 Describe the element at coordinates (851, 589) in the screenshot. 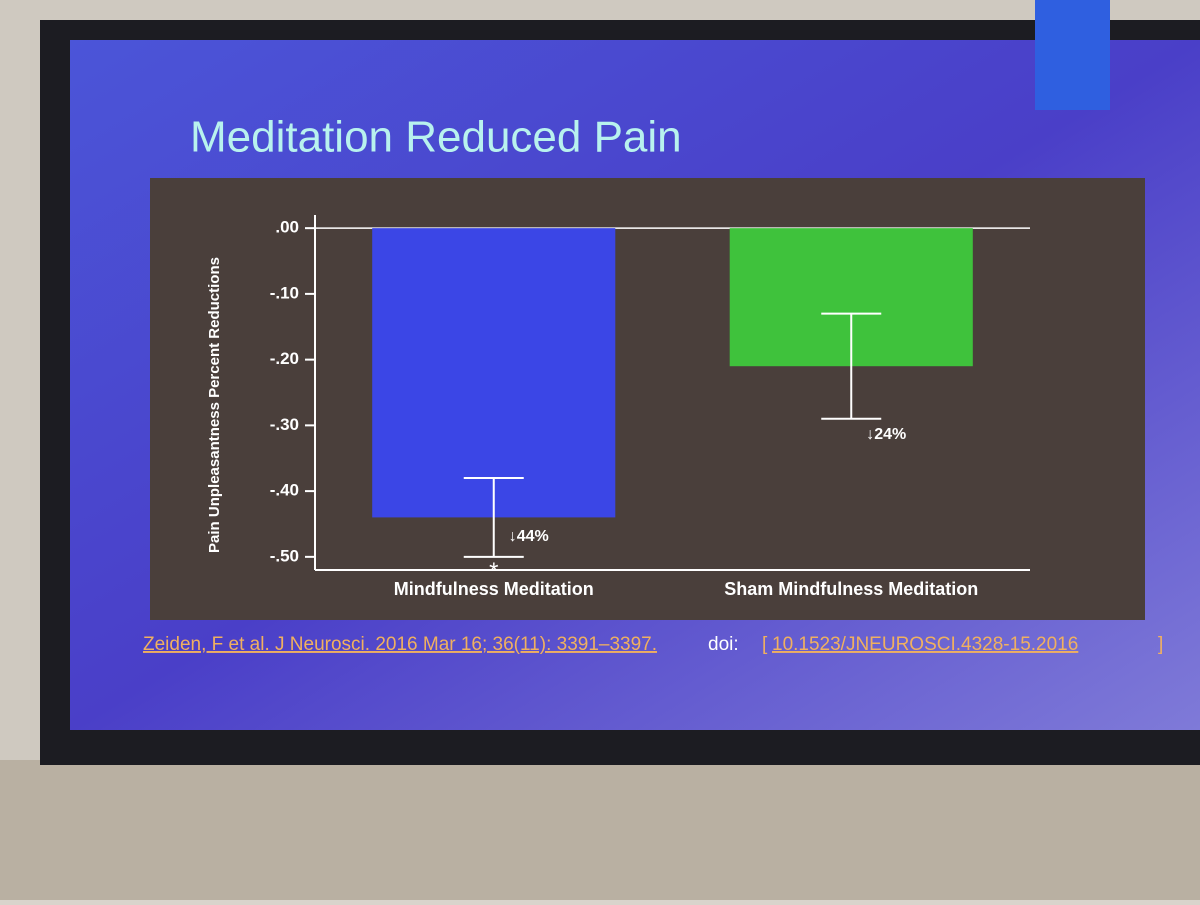

I see `x-tick-label: Sham Mindfulness Meditation` at that location.